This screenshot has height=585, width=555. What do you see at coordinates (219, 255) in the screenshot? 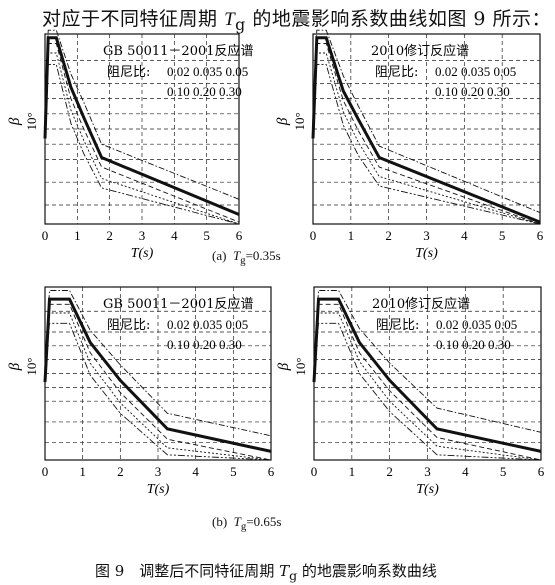
I see `caption-a-label: (a)` at bounding box center [219, 255].